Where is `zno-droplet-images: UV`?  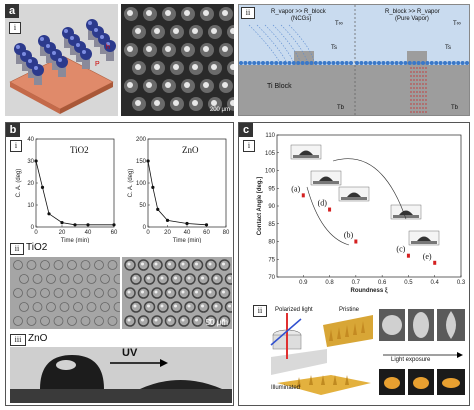
zno-droplet-images: UV is located at coordinates (121, 375).